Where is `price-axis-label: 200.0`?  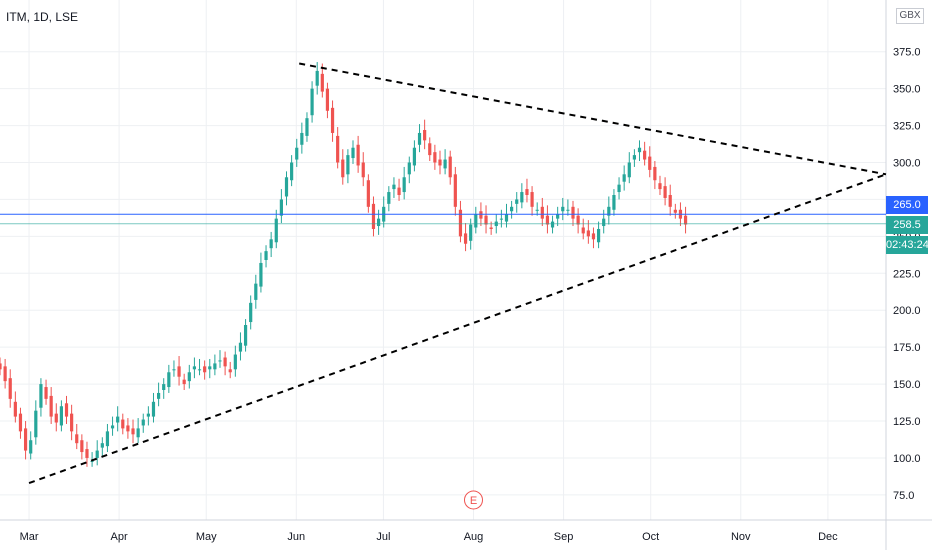
price-axis-label: 200.0 is located at coordinates (907, 311).